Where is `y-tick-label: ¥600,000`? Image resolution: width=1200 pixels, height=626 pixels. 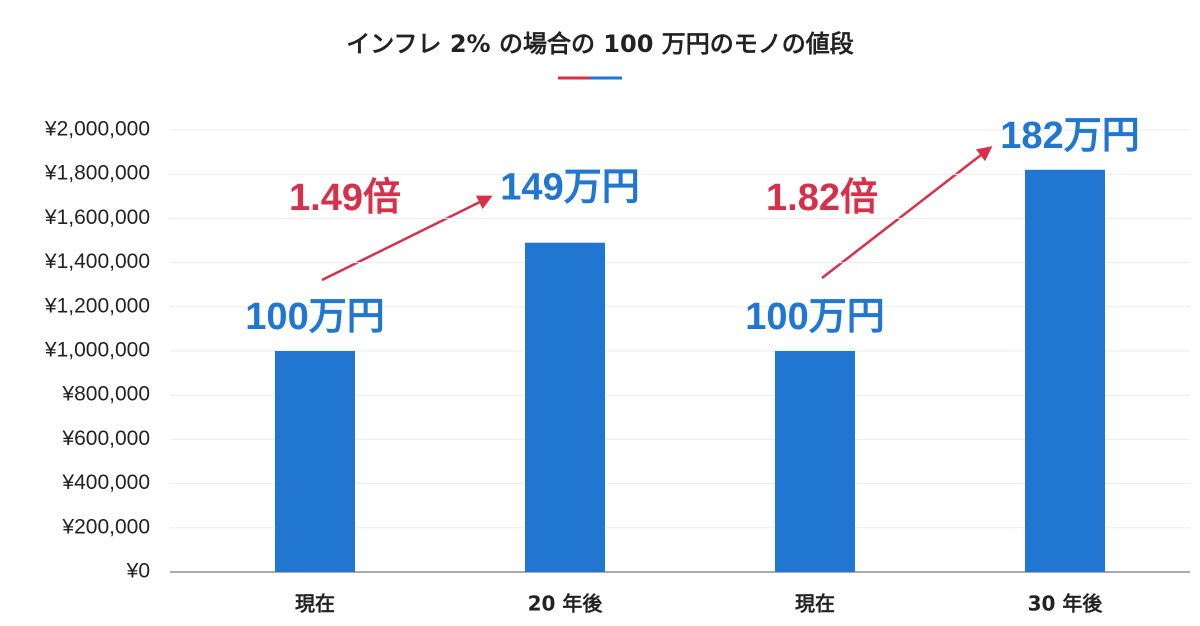
y-tick-label: ¥600,000 is located at coordinates (105, 438).